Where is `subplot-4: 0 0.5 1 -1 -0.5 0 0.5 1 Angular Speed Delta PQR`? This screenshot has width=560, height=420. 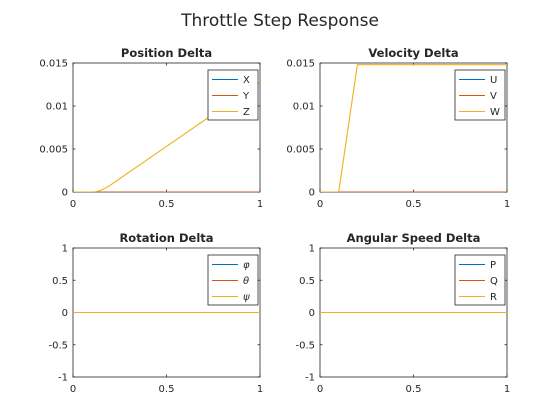 subplot-4: 0 0.5 1 -1 -0.5 0 0.5 1 Angular Speed Delta PQR is located at coordinates (402, 313).